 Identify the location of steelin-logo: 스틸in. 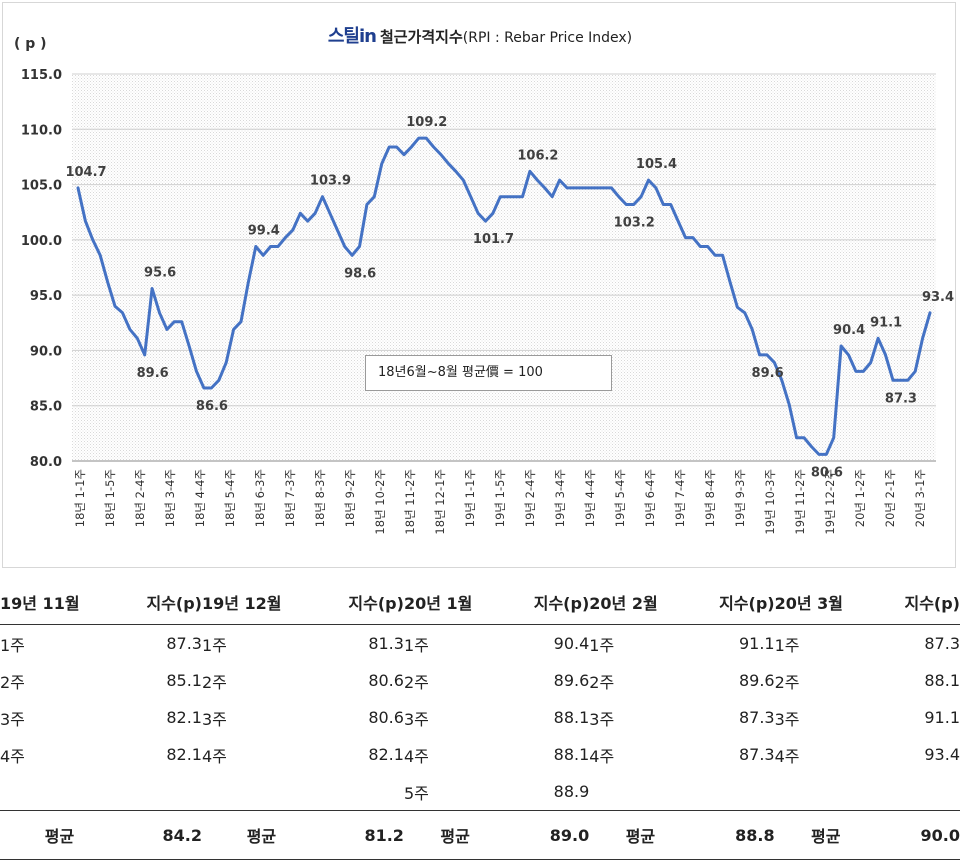
(352, 36).